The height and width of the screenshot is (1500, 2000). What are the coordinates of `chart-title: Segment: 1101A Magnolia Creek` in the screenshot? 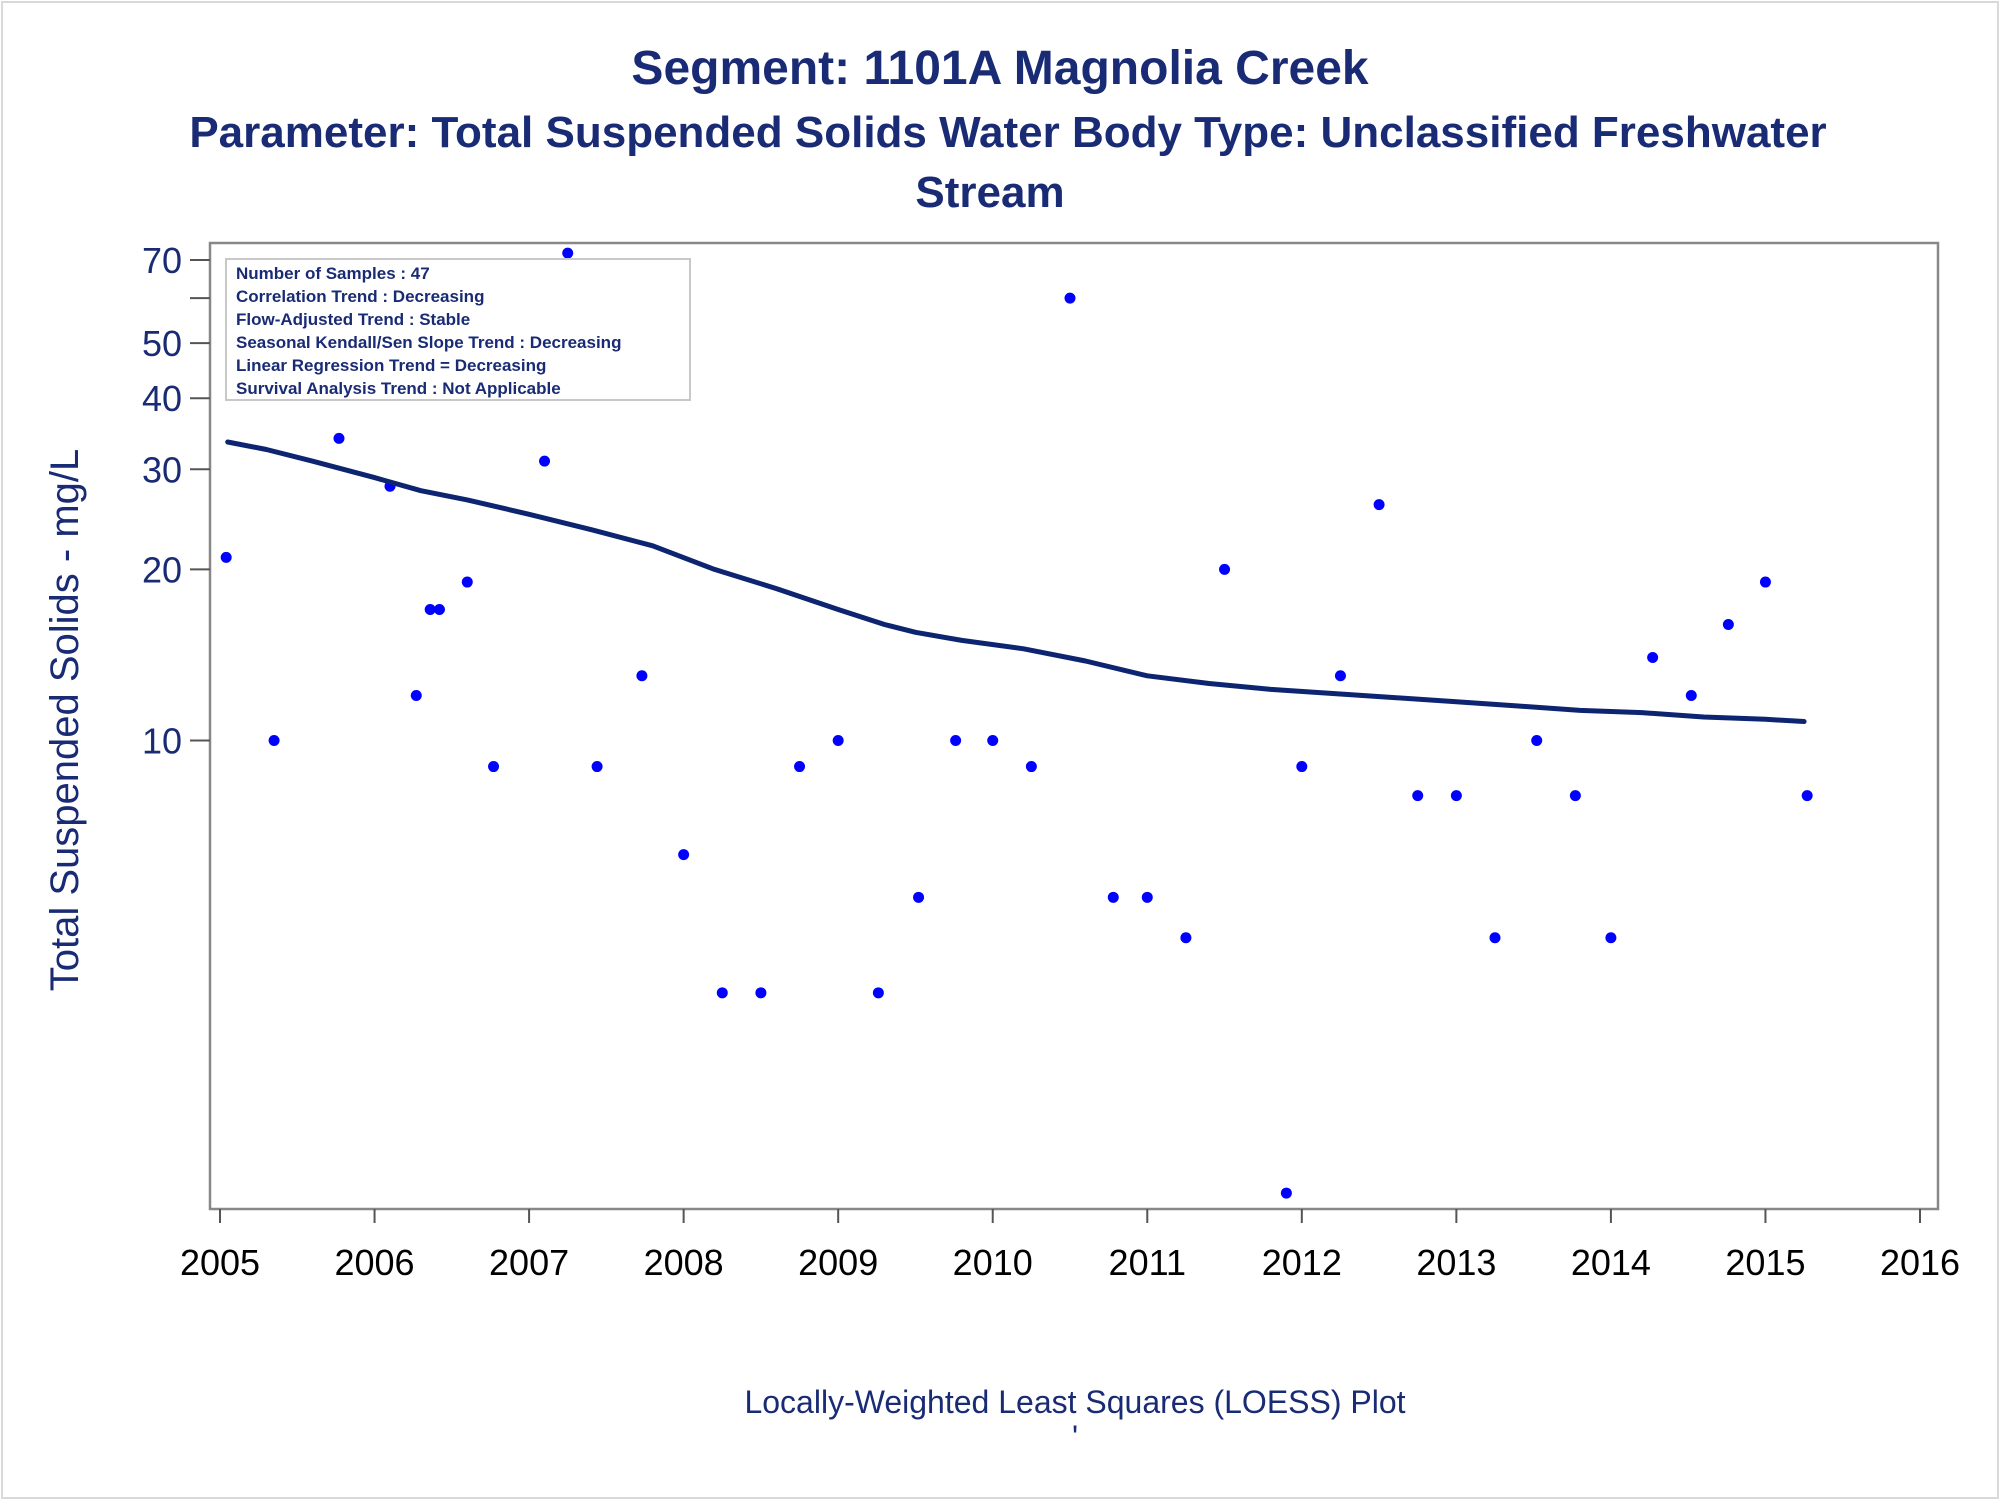 It's located at (999, 68).